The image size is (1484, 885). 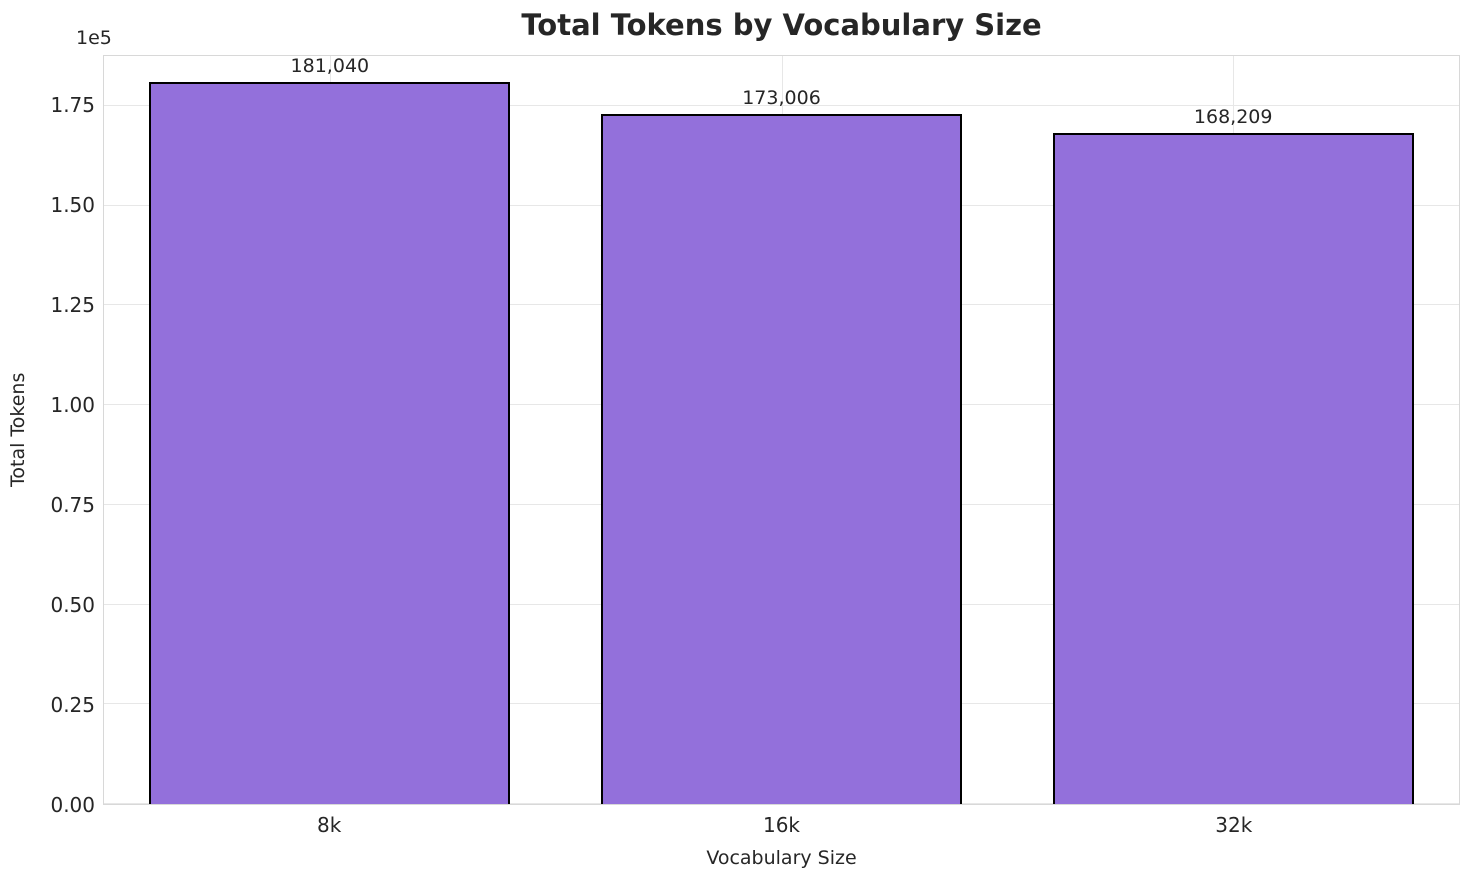 I want to click on x-tick-labels: 8k 16k 32k, so click(x=781, y=825).